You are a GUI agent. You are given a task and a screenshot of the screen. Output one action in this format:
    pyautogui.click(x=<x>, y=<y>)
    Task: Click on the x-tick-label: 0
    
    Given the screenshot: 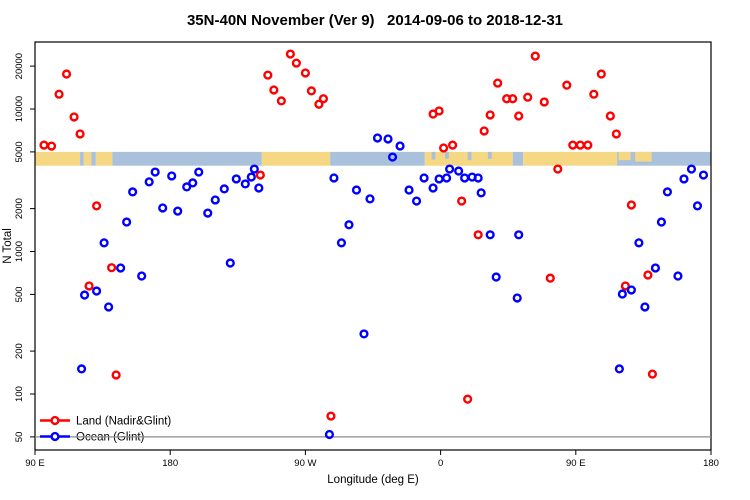 What is the action you would take?
    pyautogui.click(x=440, y=463)
    